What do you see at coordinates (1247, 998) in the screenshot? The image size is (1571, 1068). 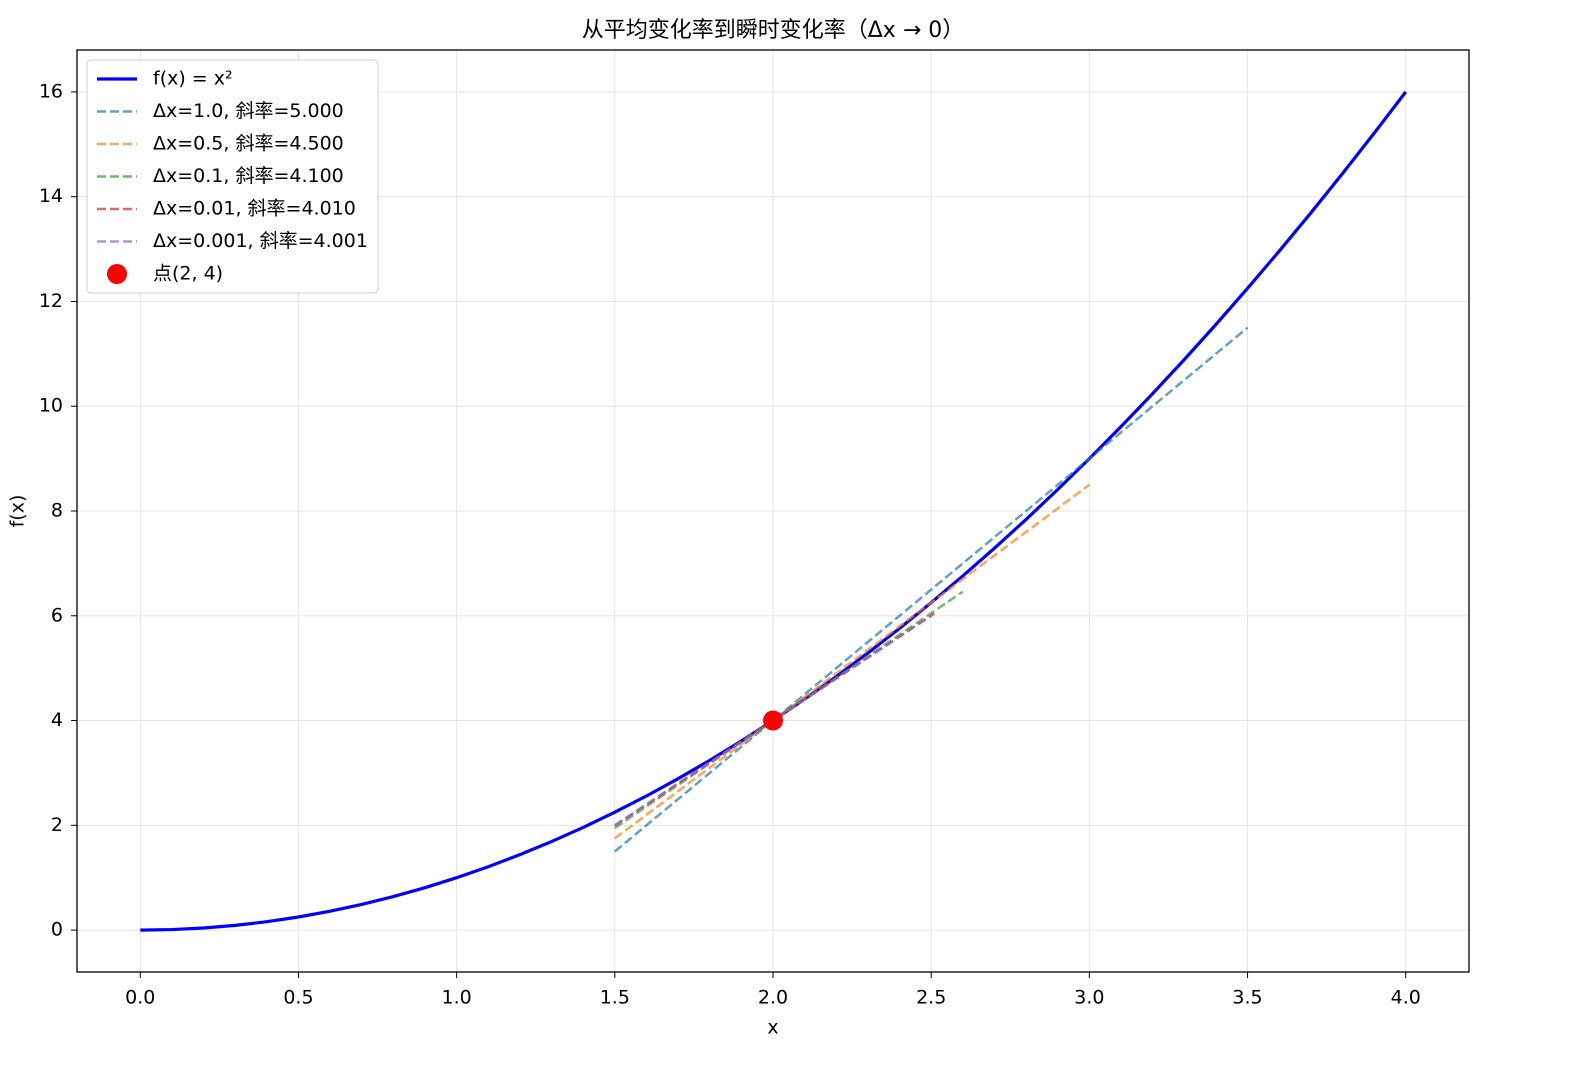 I see `x-tick-label: 3.5` at bounding box center [1247, 998].